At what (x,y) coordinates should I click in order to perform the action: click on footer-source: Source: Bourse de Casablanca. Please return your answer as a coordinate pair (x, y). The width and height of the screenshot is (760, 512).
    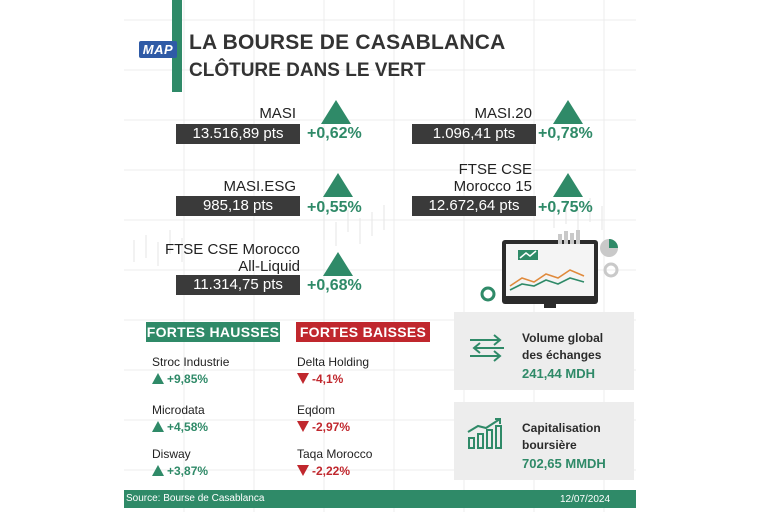
    Looking at the image, I should click on (195, 498).